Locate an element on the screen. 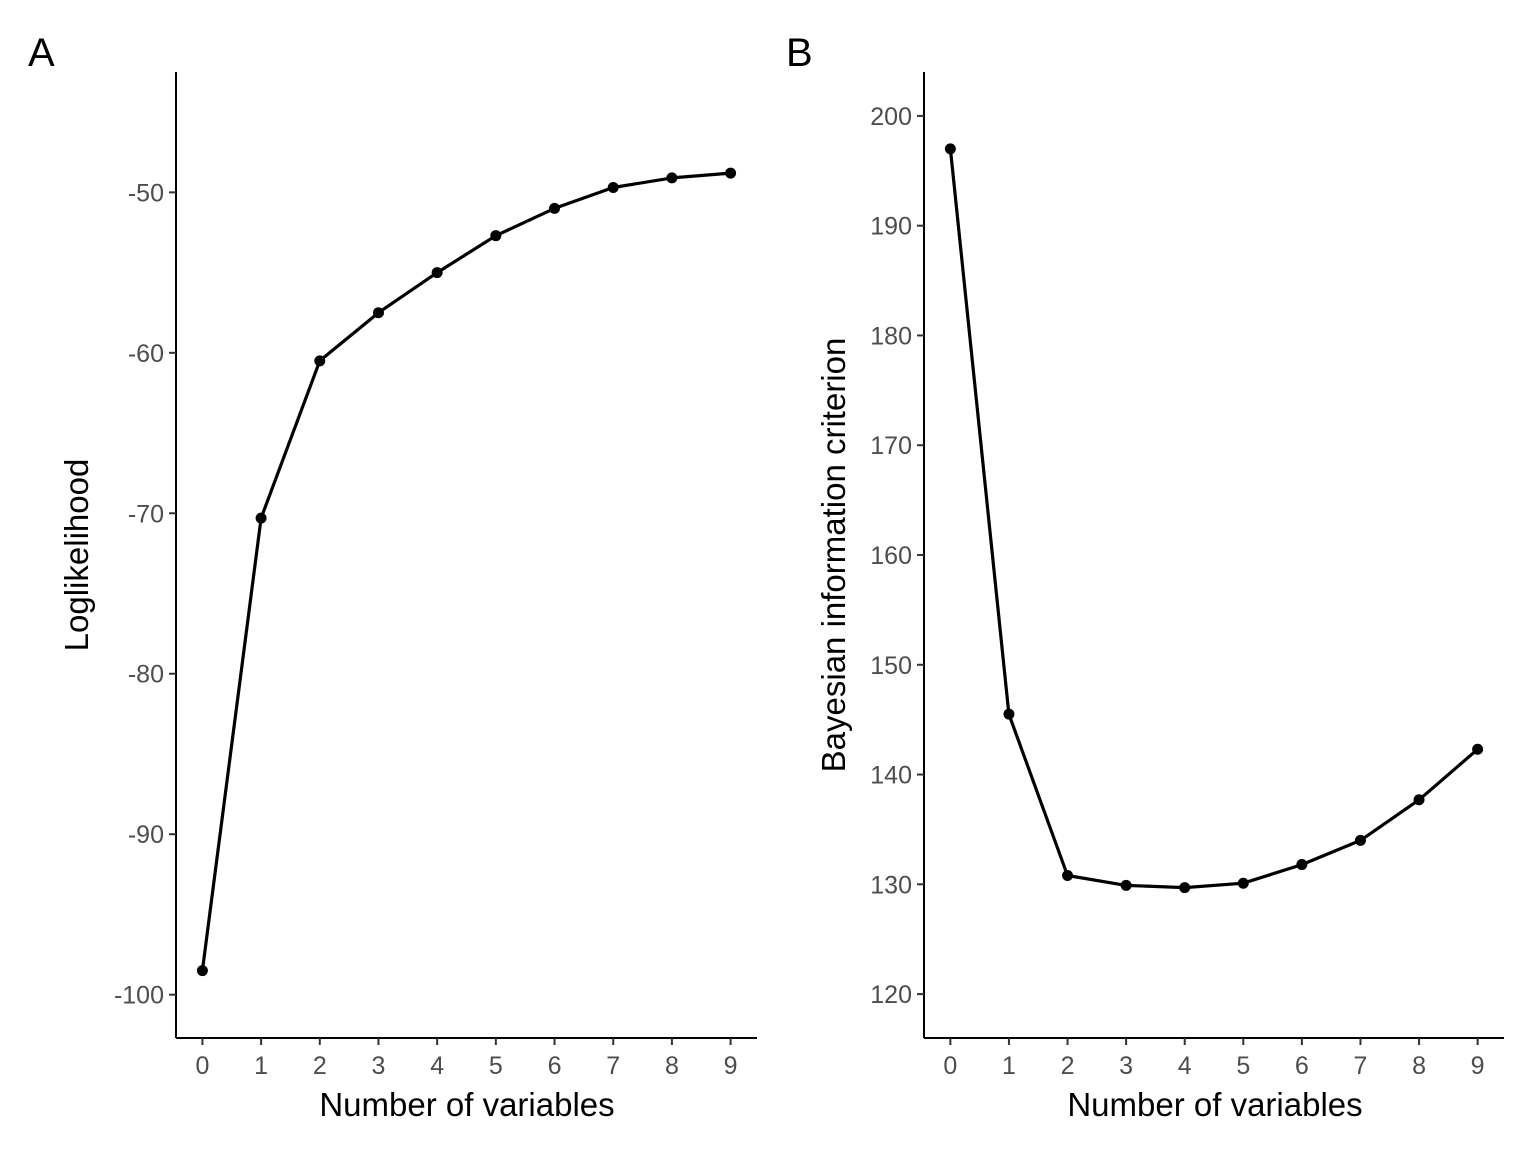  panel-b-y-tick-label: 190 is located at coordinates (891, 227).